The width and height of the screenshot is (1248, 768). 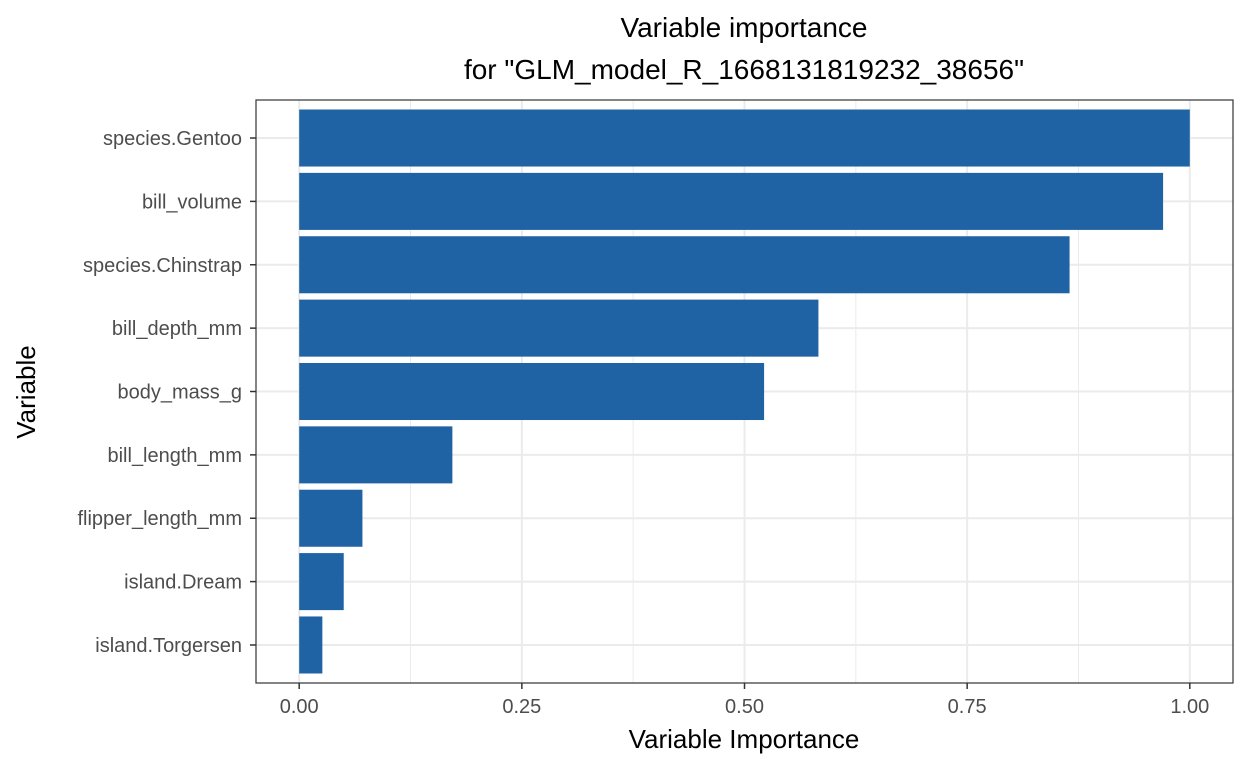 What do you see at coordinates (744, 69) in the screenshot?
I see `chart-subtitle: for "GLM_model_R_1668131819232_38656"` at bounding box center [744, 69].